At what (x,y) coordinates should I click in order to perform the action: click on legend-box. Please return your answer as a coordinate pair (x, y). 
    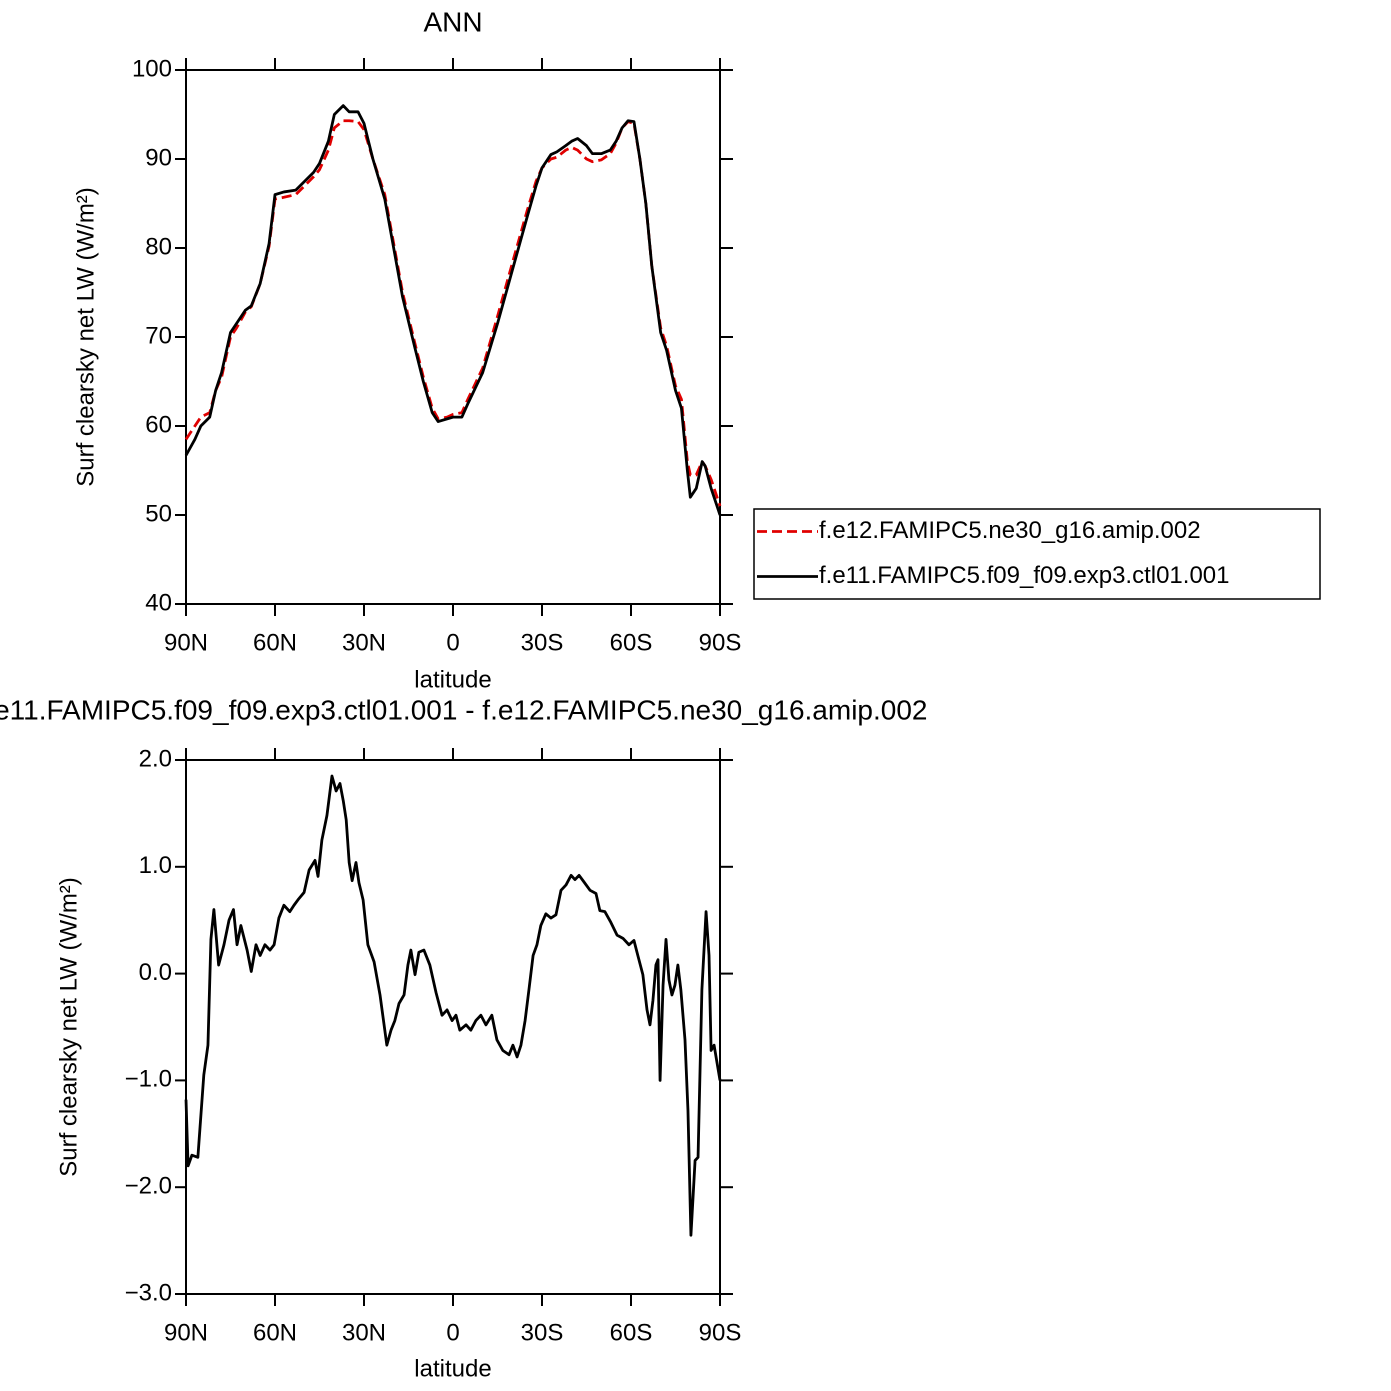
    Looking at the image, I should click on (1037, 554).